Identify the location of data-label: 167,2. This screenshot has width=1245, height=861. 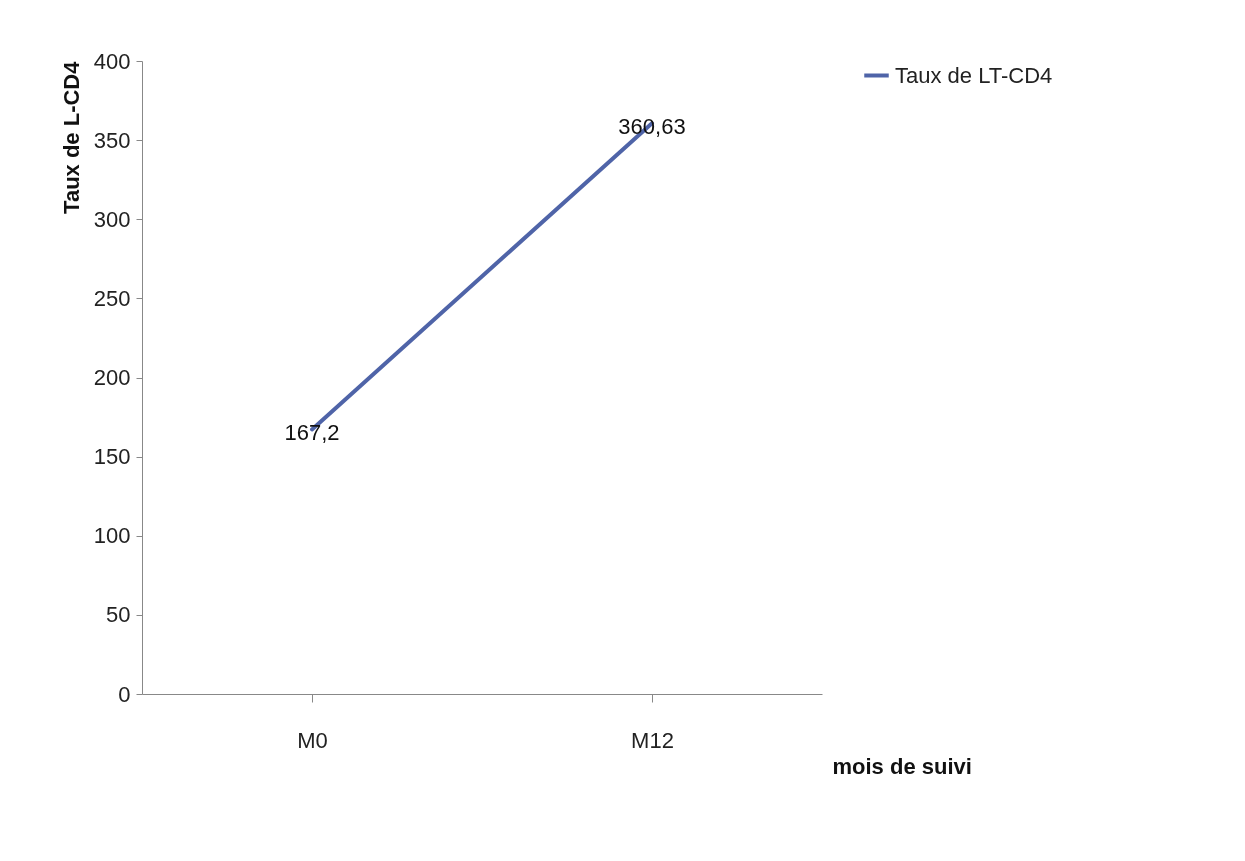
(312, 433).